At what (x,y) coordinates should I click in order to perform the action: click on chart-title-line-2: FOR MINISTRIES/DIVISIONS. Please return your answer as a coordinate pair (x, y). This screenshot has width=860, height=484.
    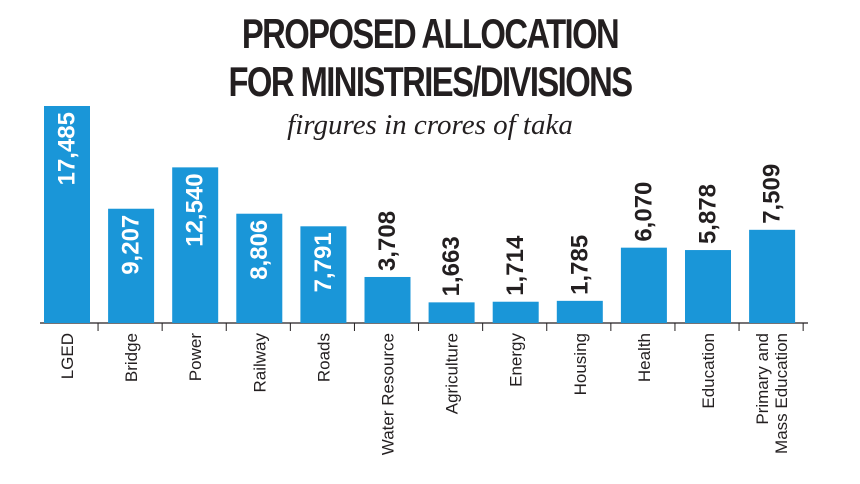
    Looking at the image, I should click on (430, 81).